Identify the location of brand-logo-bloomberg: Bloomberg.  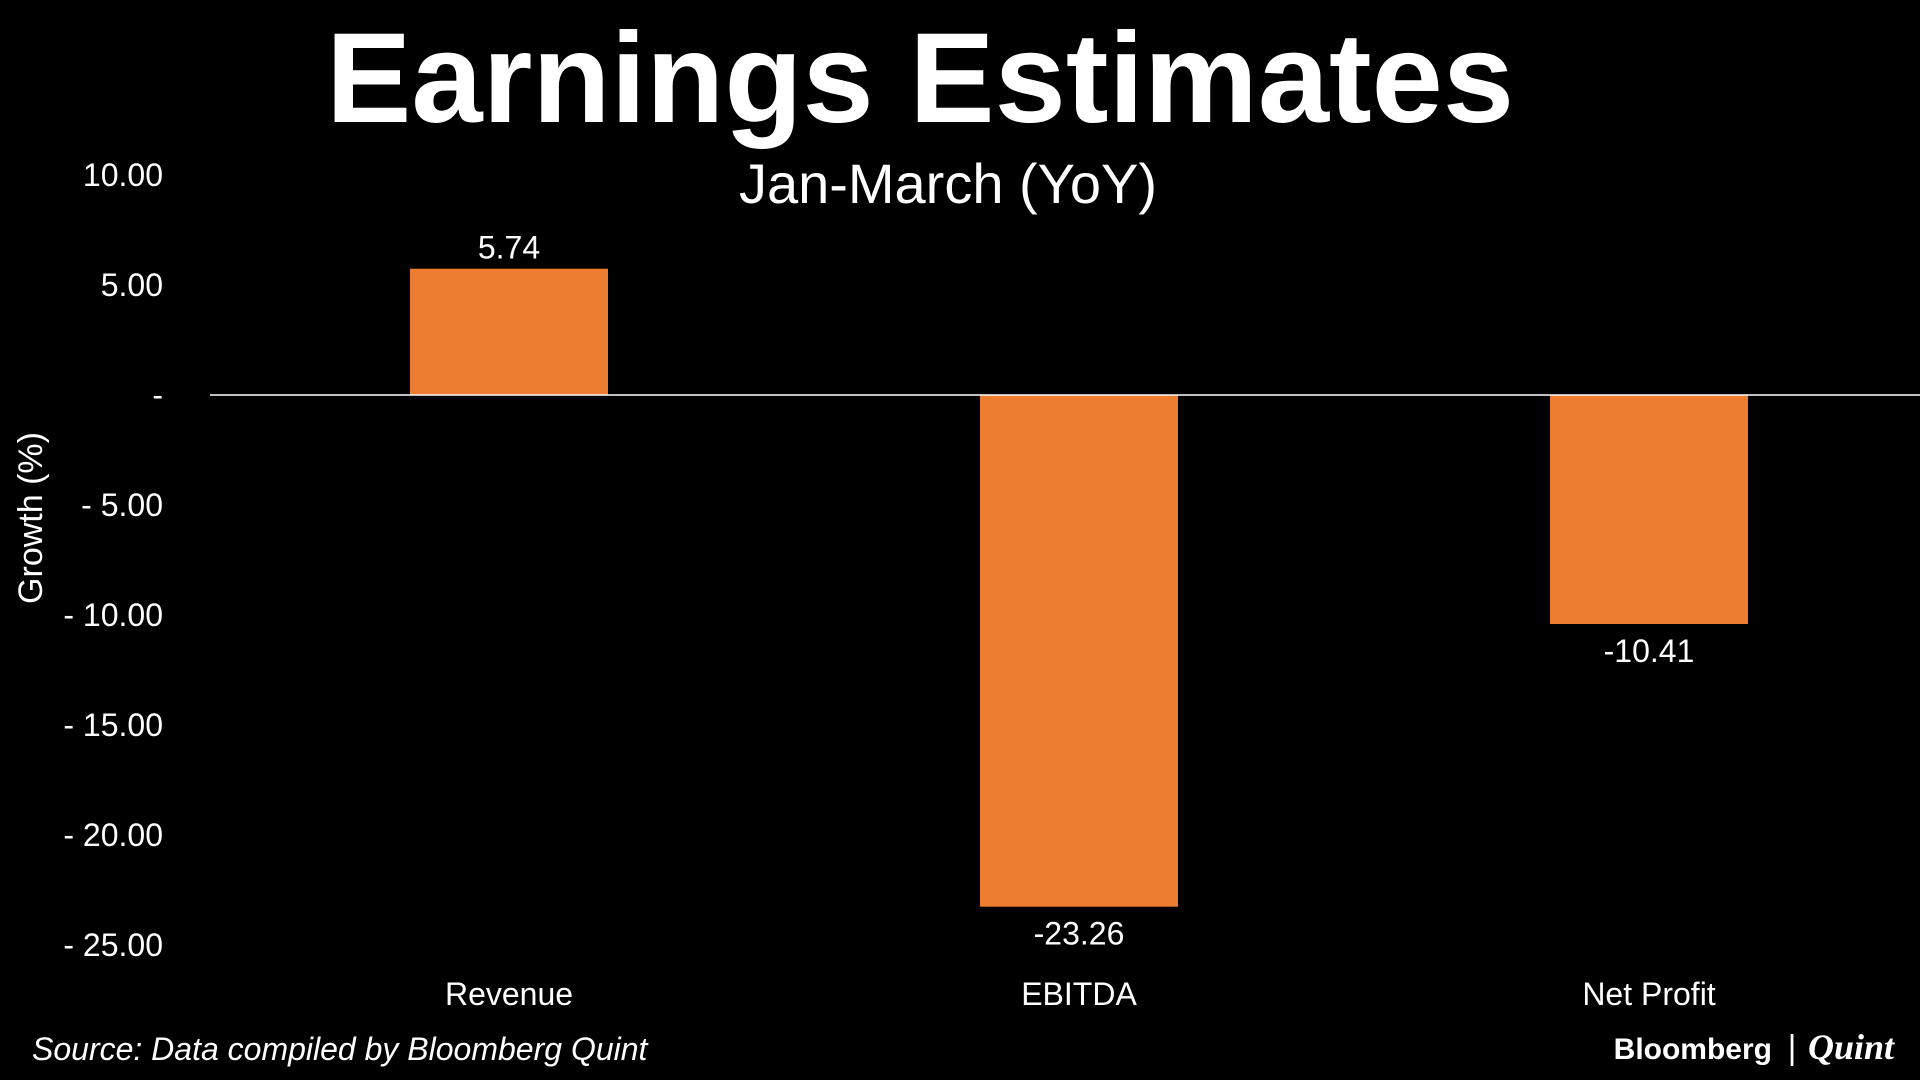
(1693, 1049).